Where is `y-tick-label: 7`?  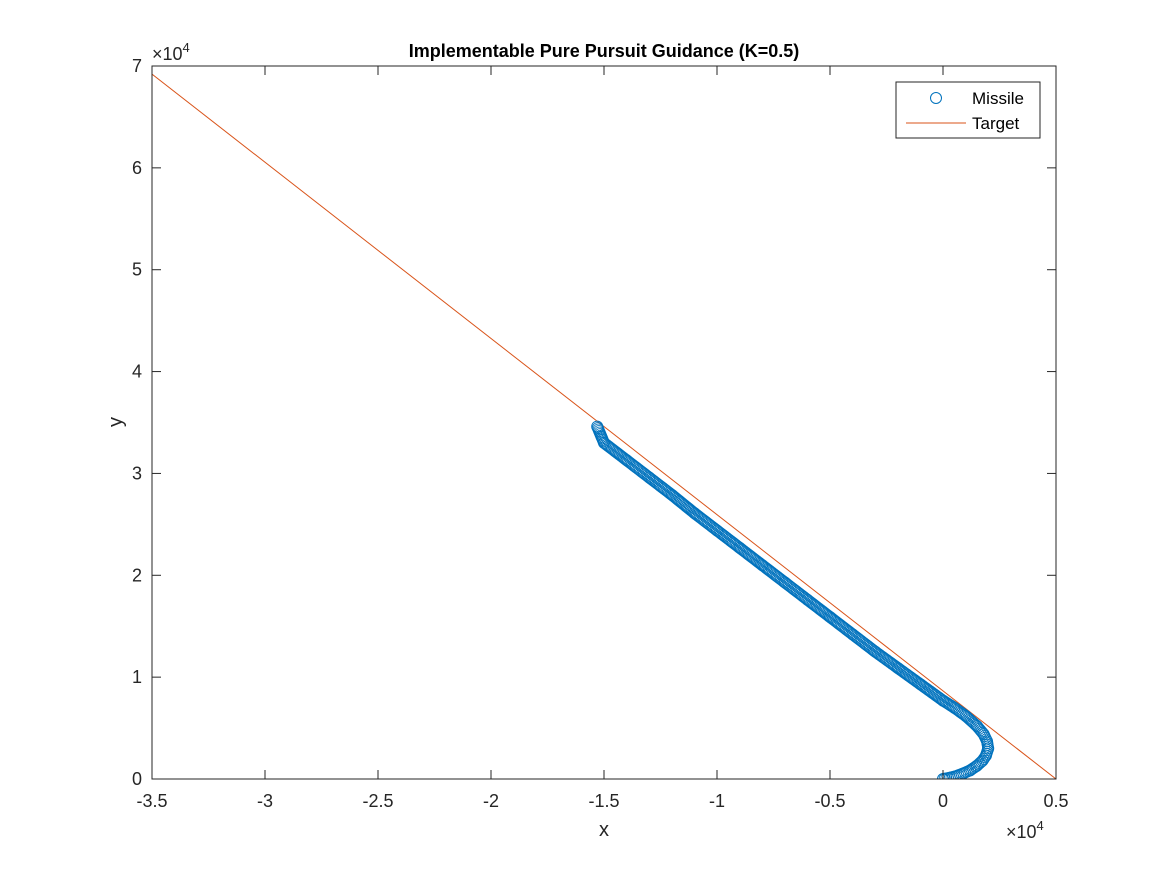
y-tick-label: 7 is located at coordinates (137, 66).